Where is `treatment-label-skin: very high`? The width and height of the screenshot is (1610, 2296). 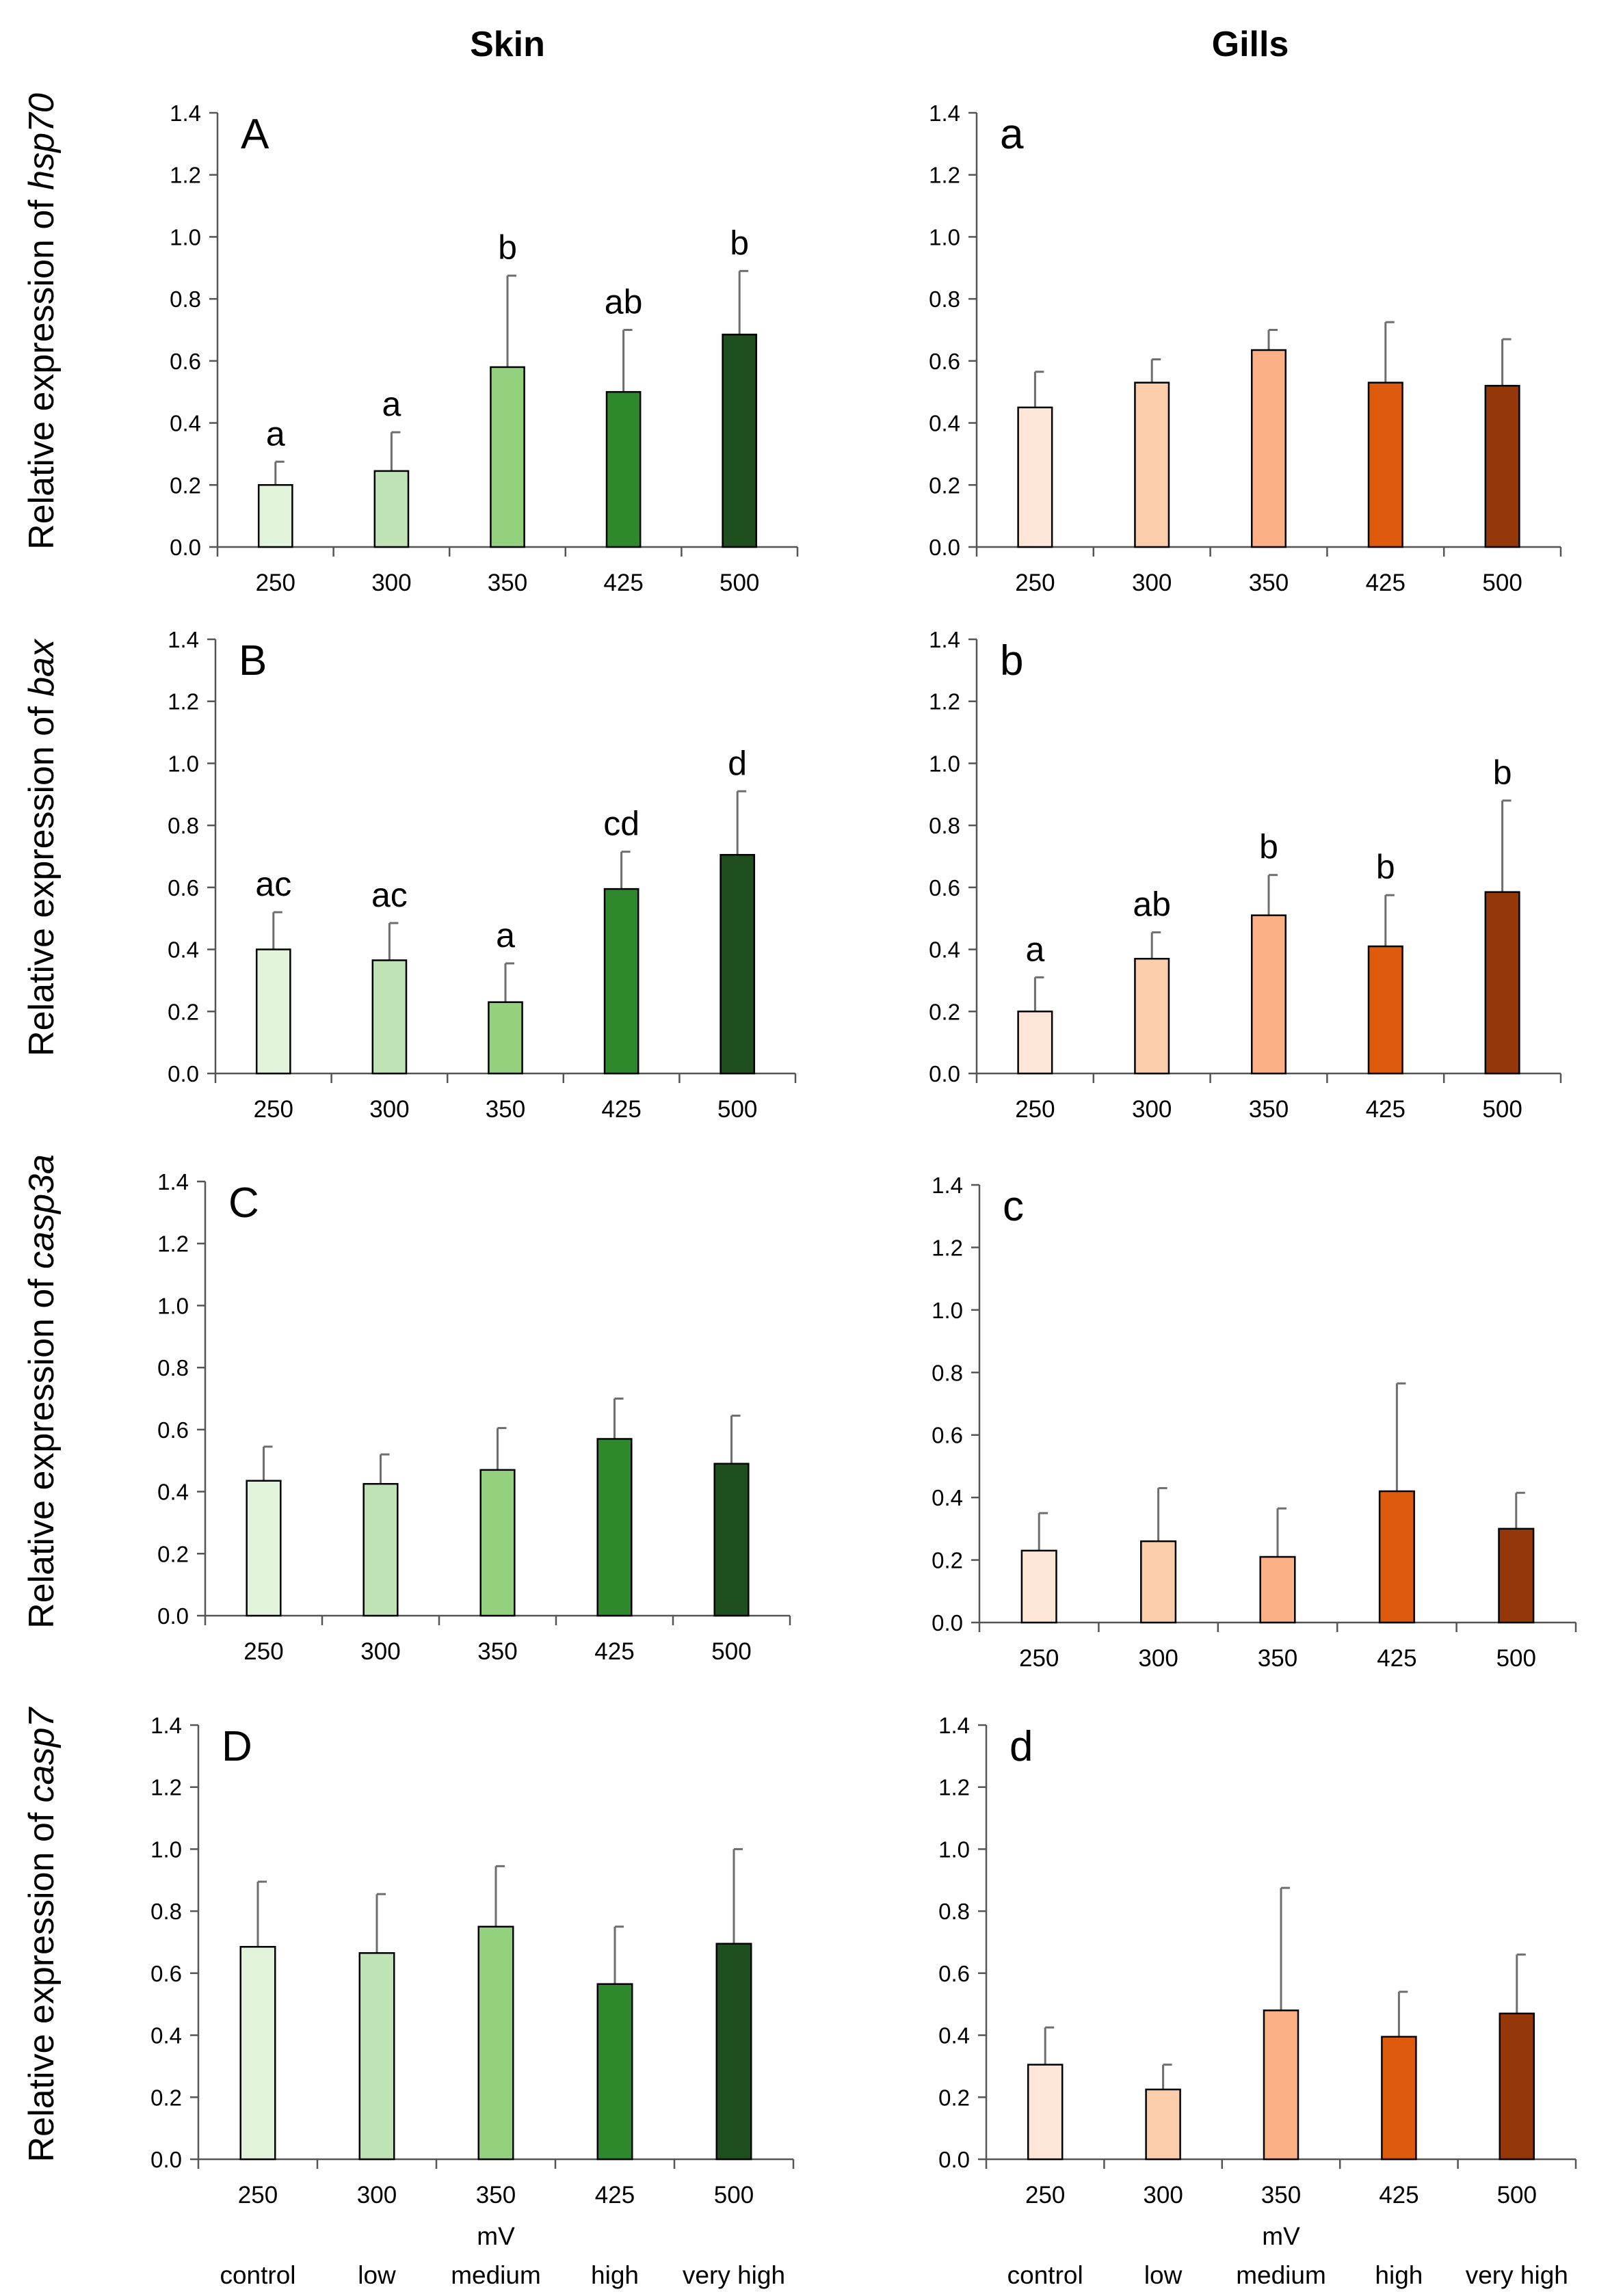
treatment-label-skin: very high is located at coordinates (734, 2275).